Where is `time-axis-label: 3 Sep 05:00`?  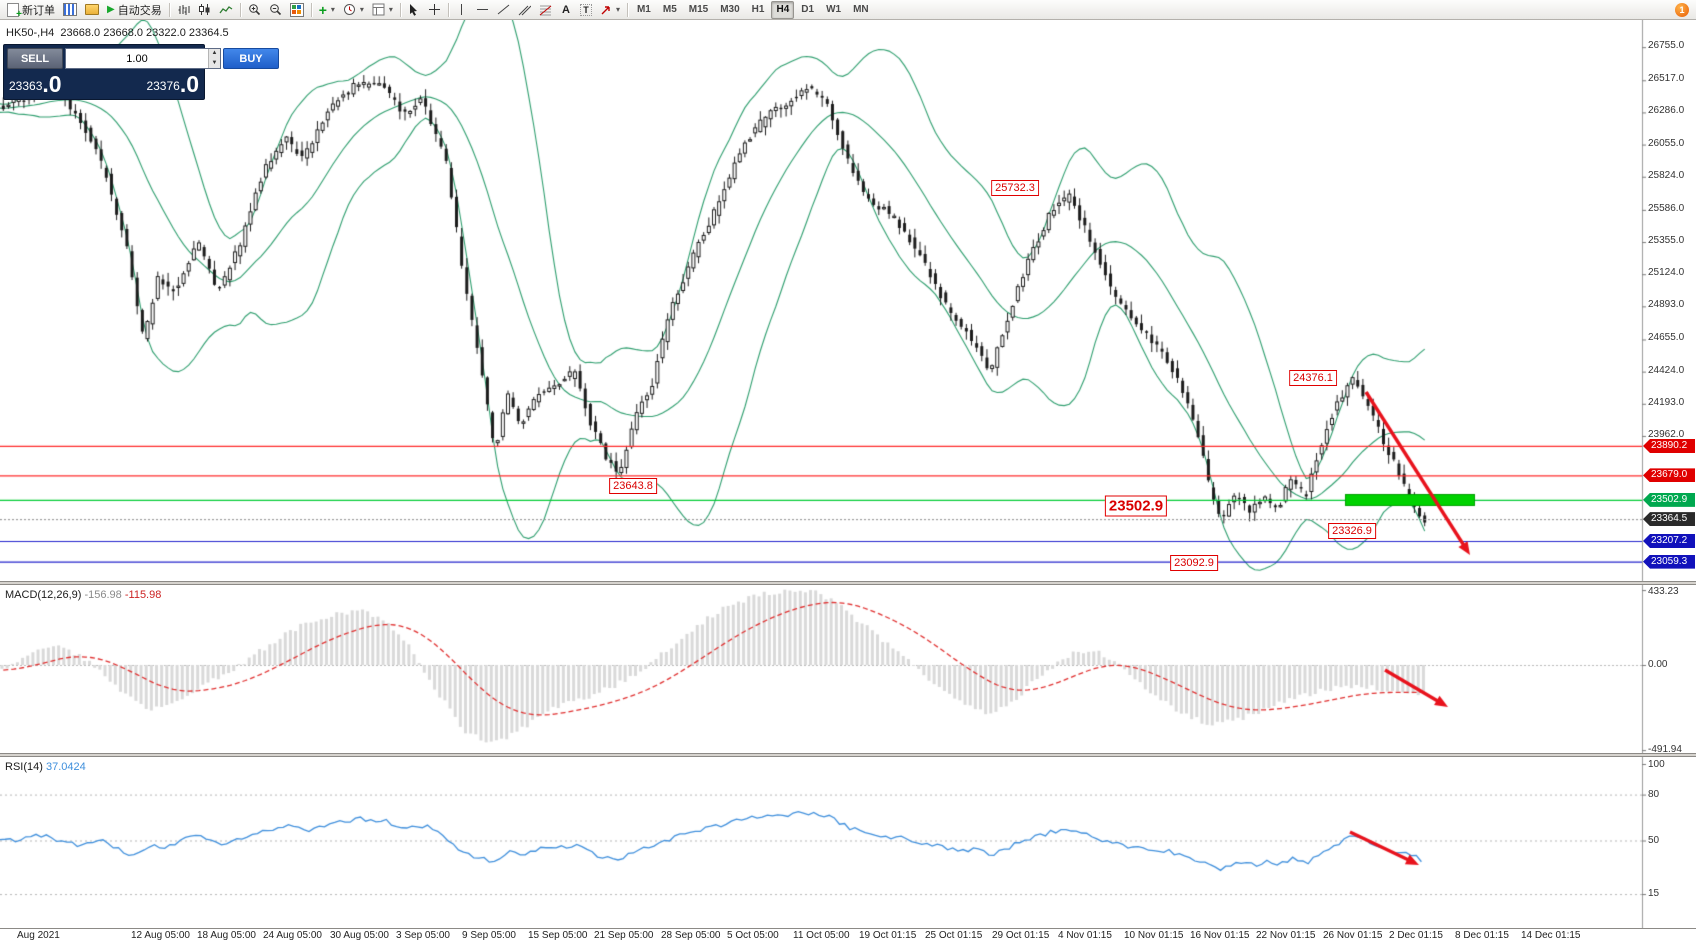
time-axis-label: 3 Sep 05:00 is located at coordinates (423, 935).